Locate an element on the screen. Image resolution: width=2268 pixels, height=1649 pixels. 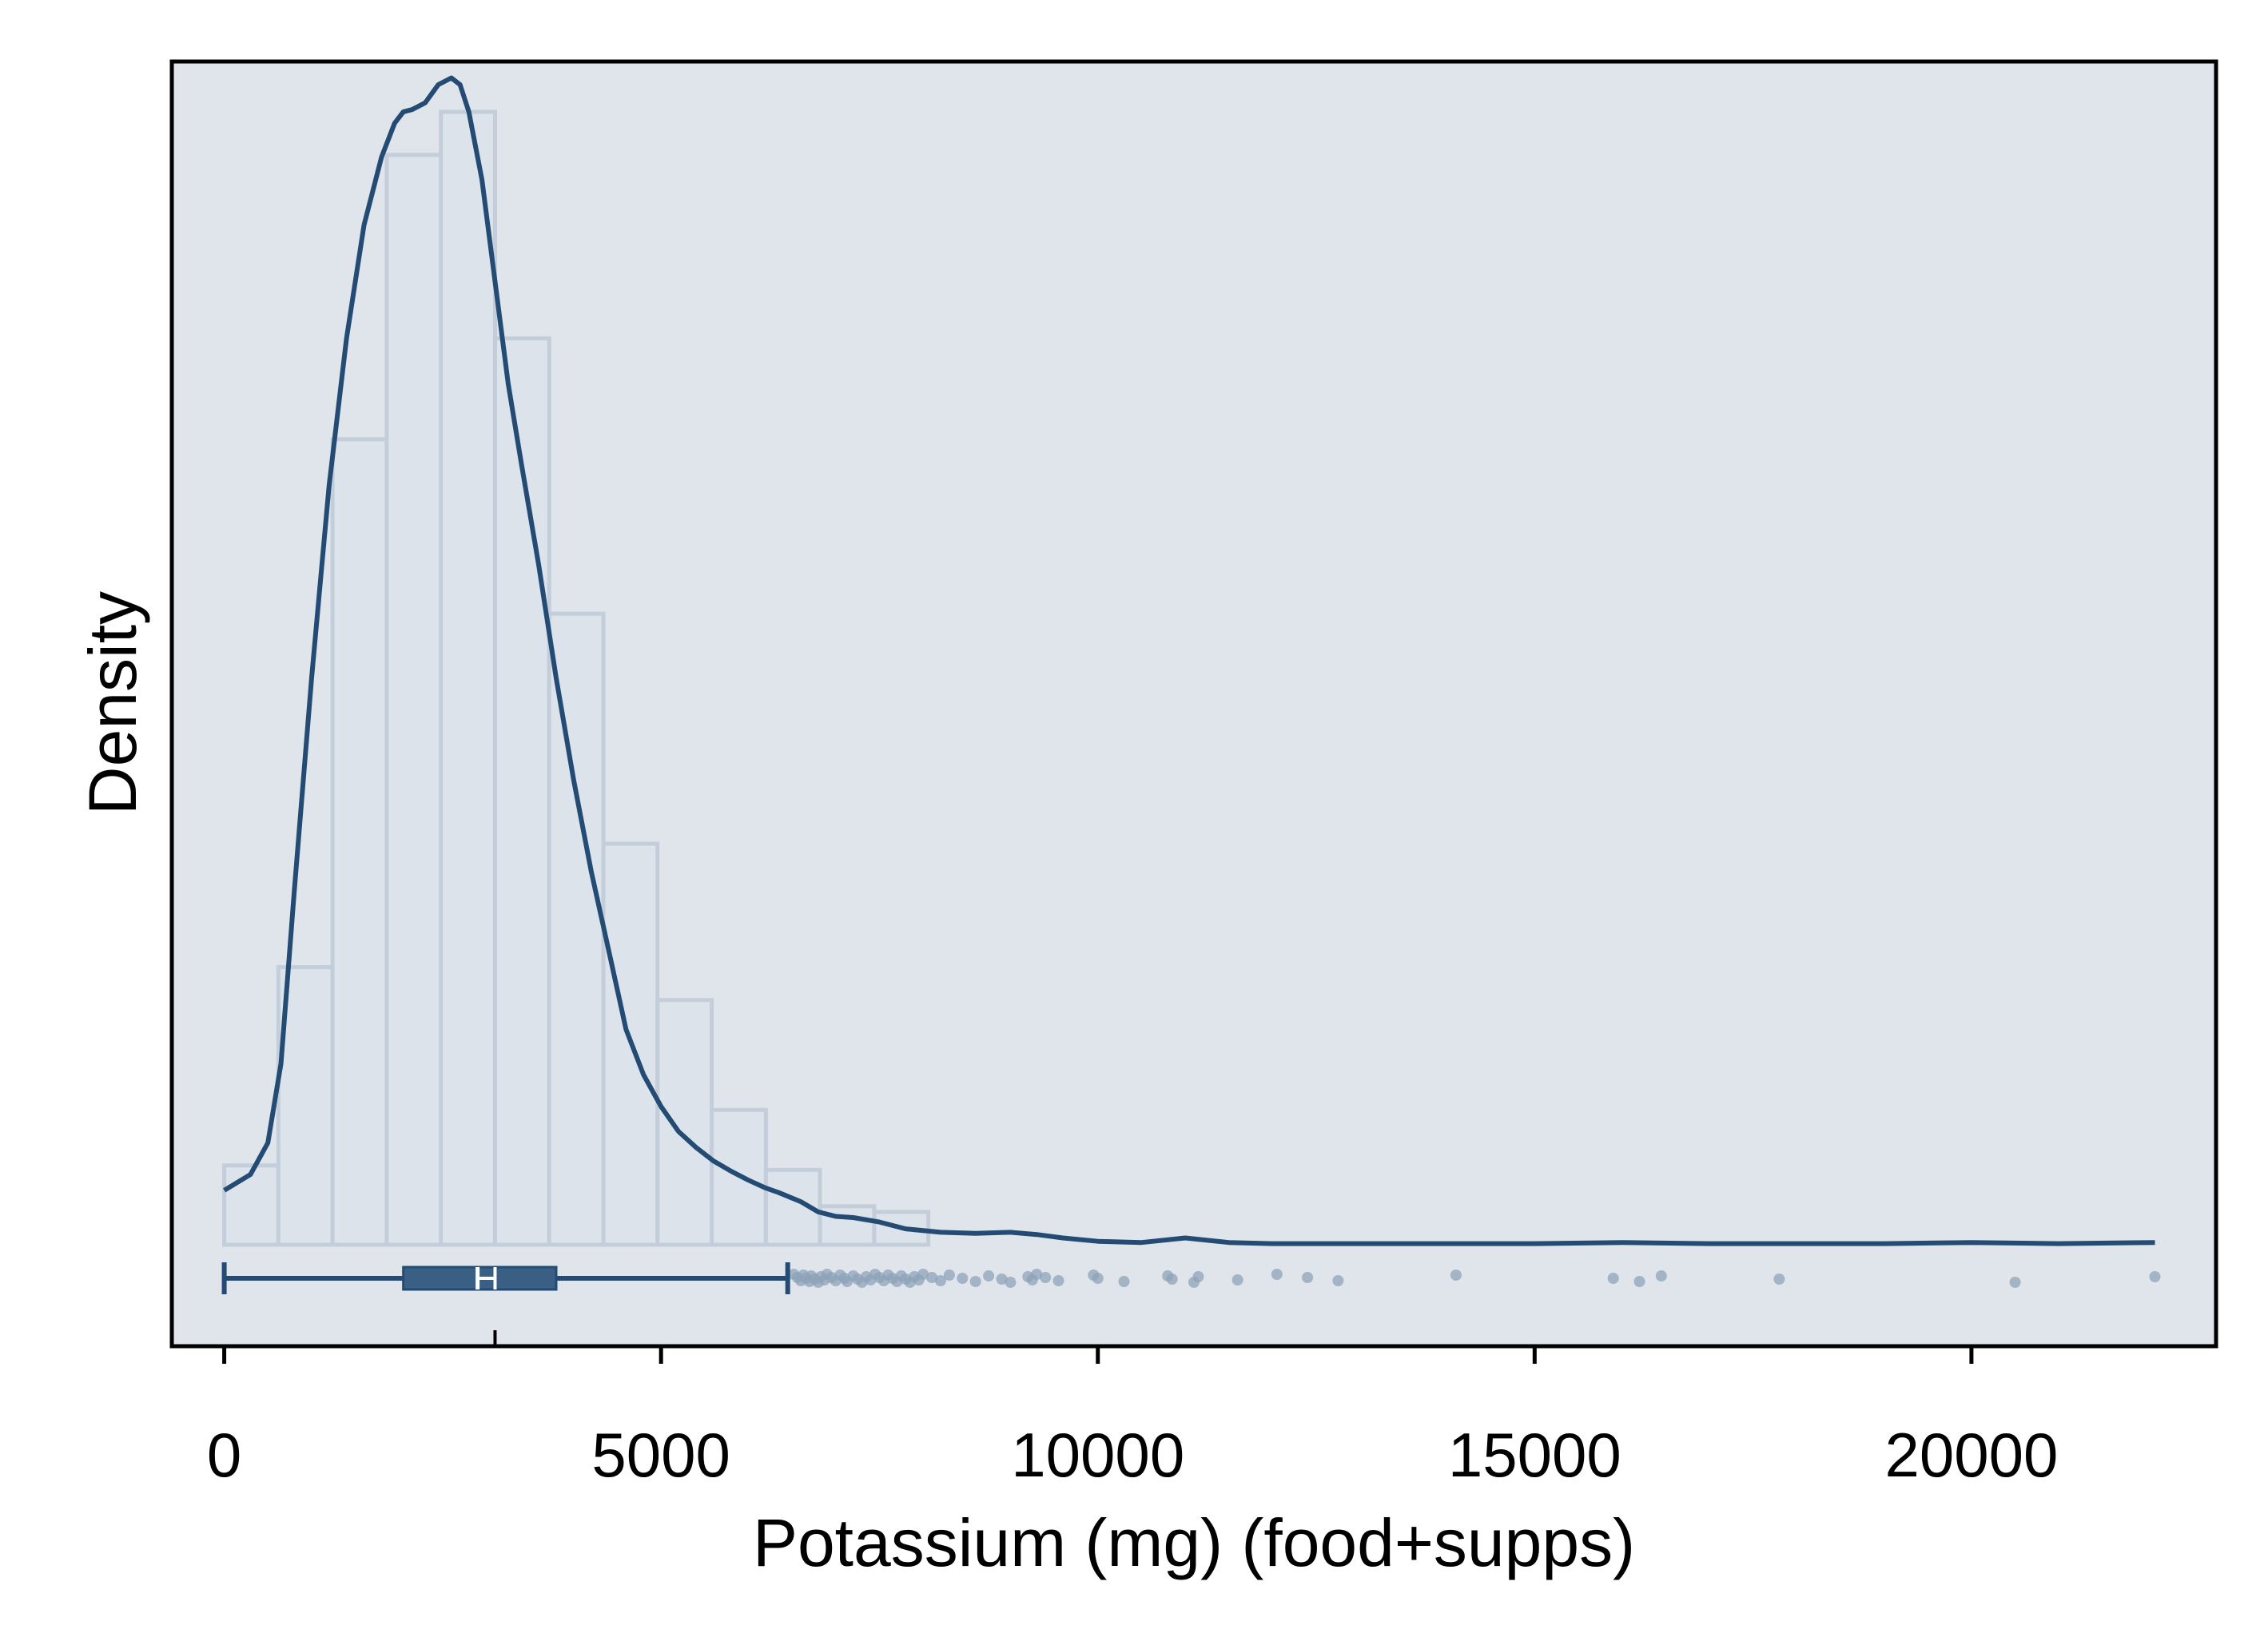
x-tick-label: 0 is located at coordinates (224, 1455).